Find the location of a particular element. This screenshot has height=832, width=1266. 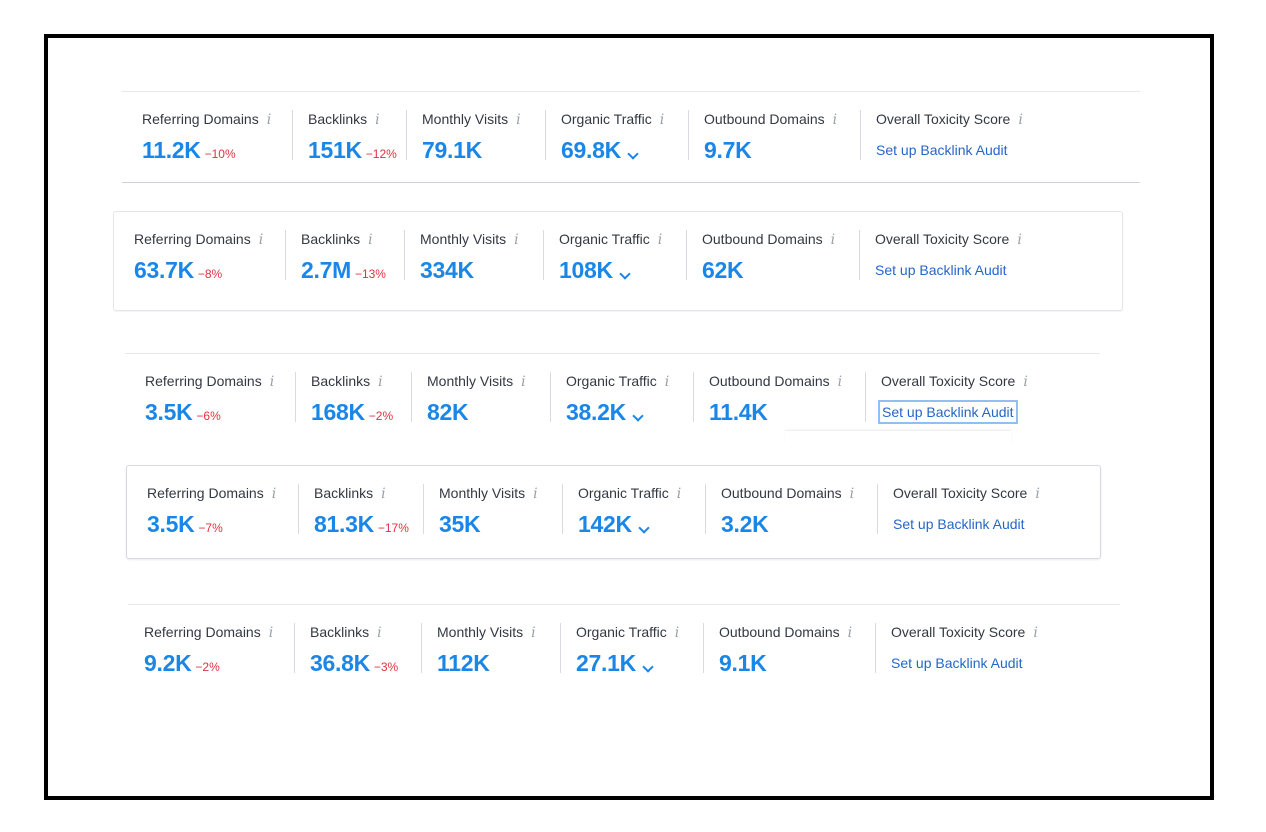

outbound-domains-value: 9.1K is located at coordinates (743, 663).